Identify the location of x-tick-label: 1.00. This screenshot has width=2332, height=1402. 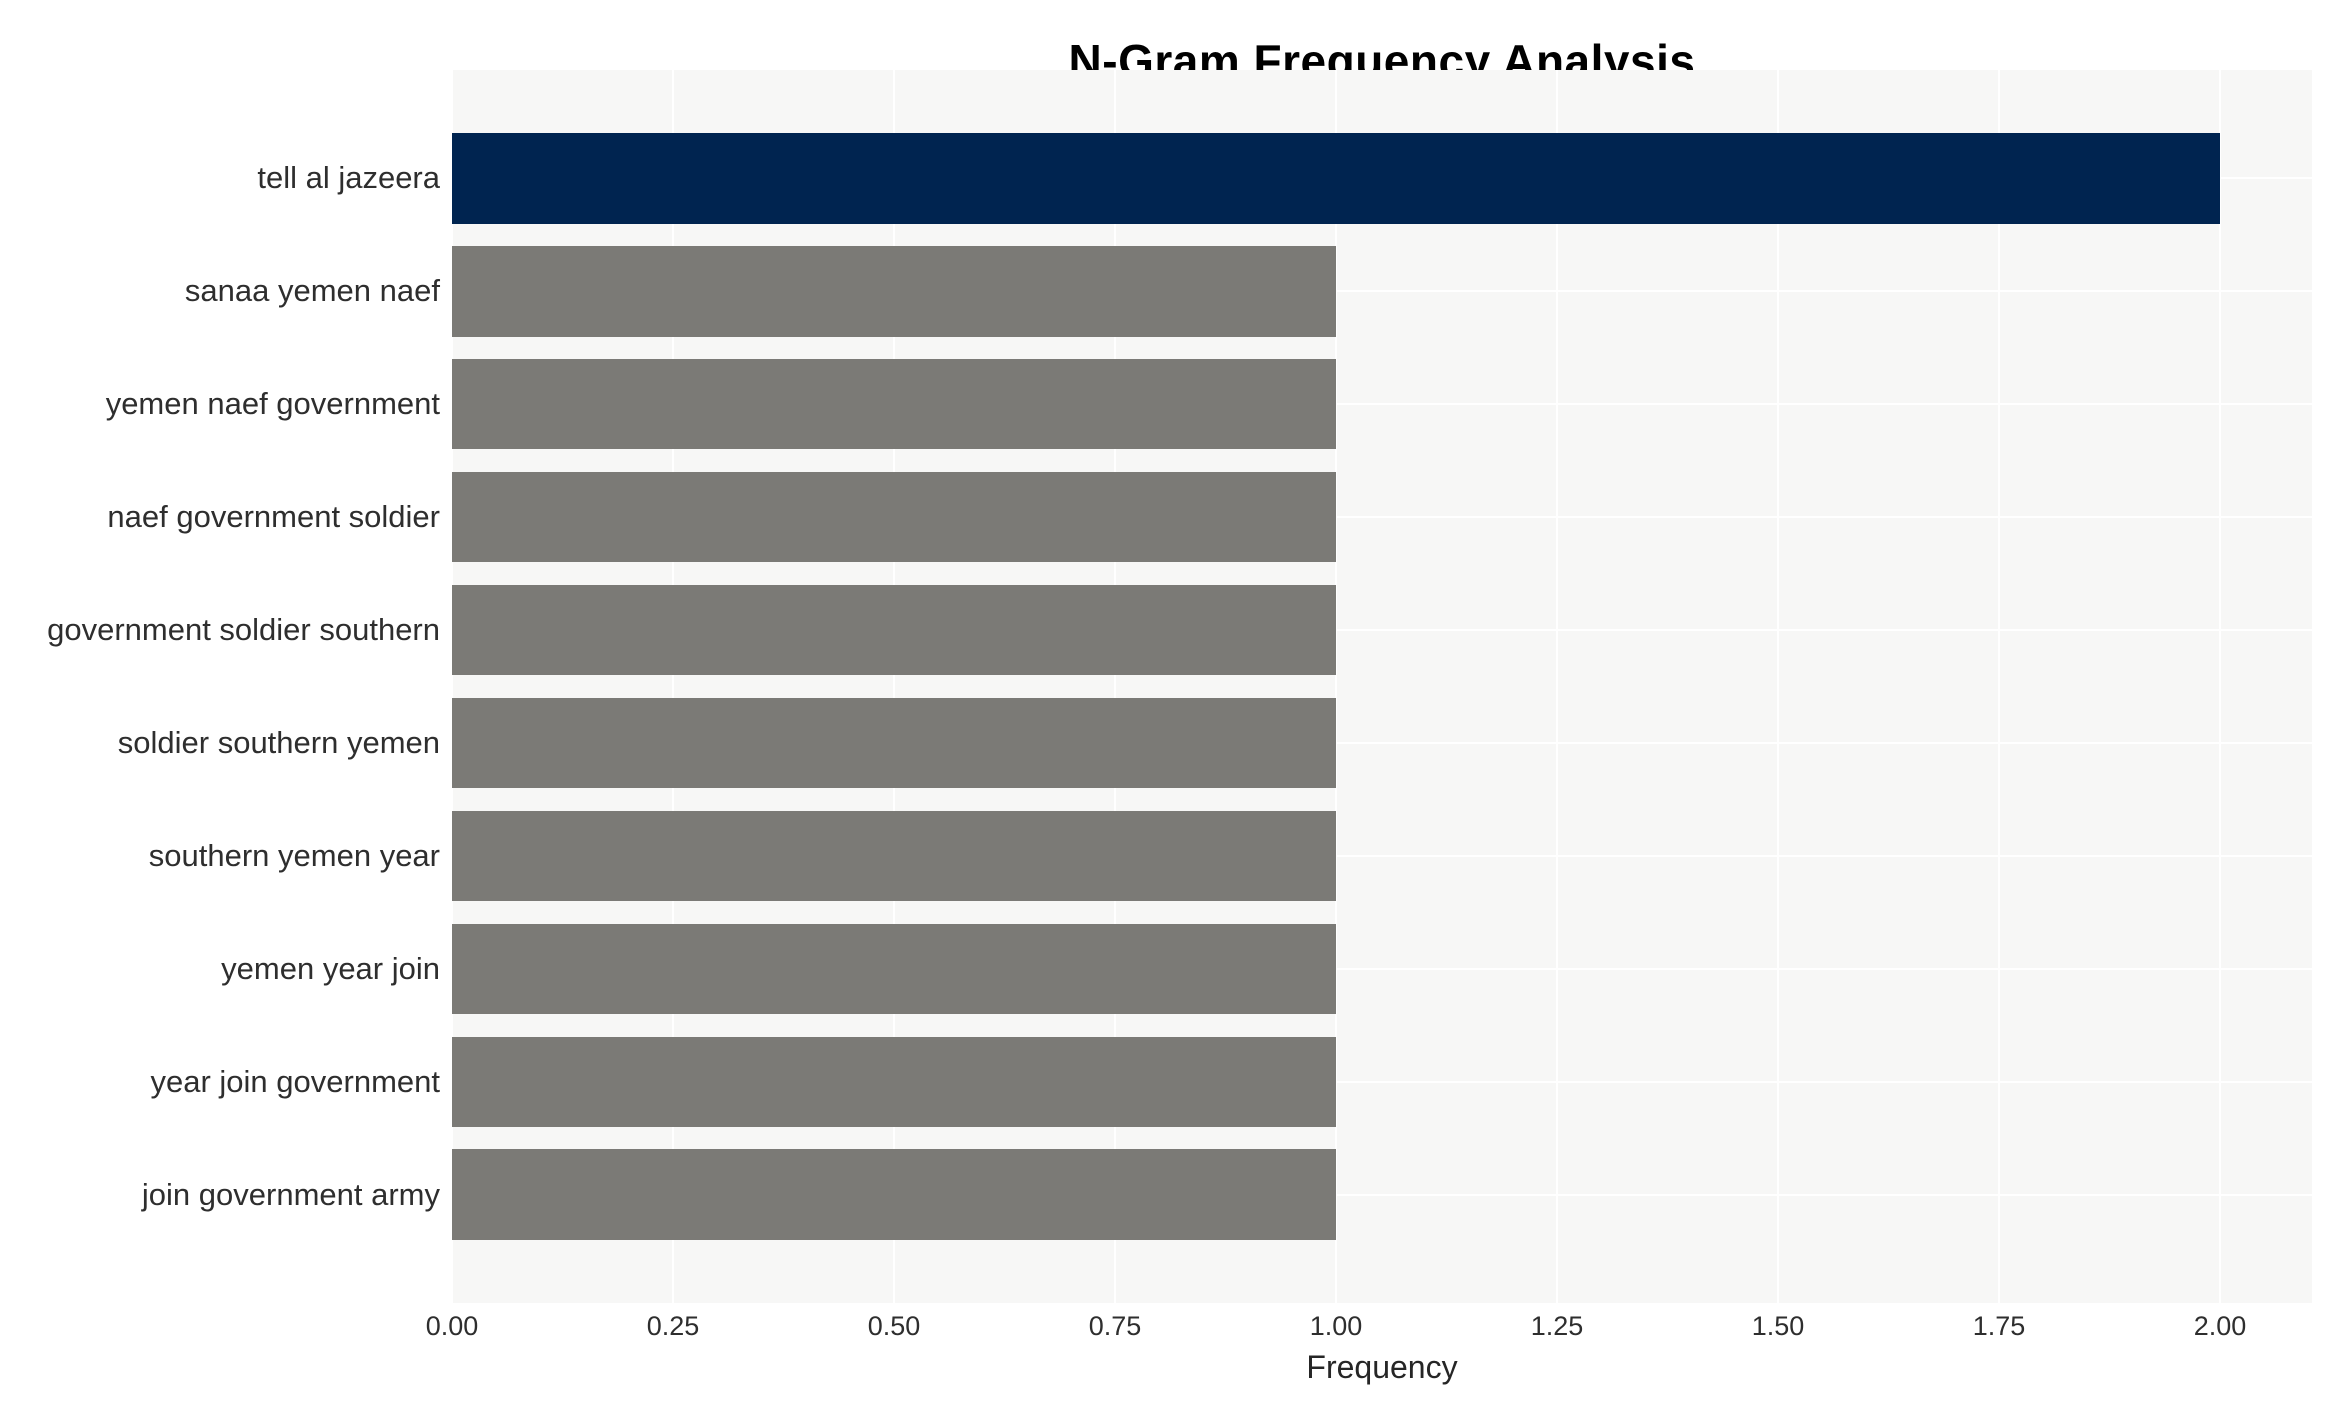
(1336, 1326).